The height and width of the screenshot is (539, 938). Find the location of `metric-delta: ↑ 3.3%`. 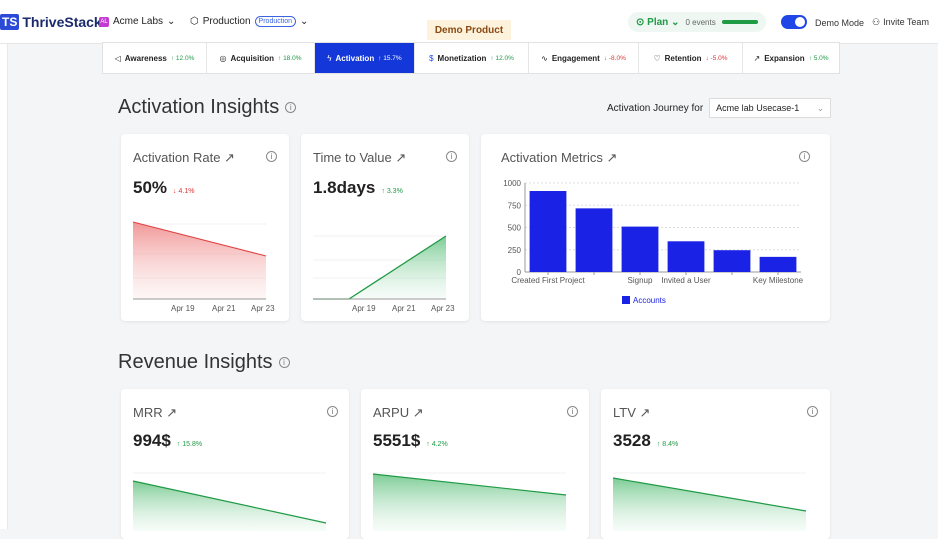

metric-delta: ↑ 3.3% is located at coordinates (392, 191).